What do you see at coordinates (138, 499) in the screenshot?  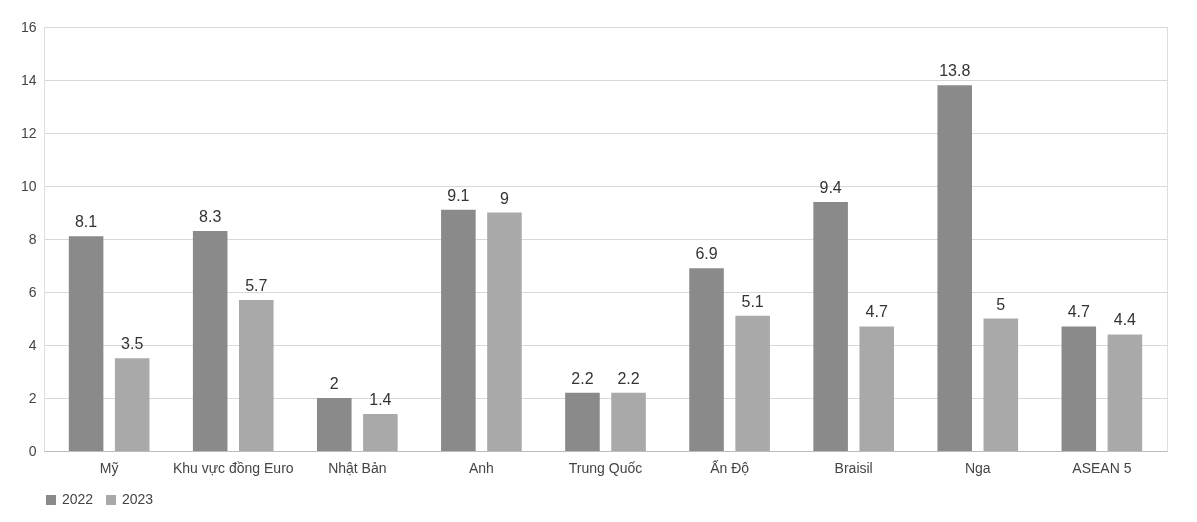 I see `legend-label: 2023` at bounding box center [138, 499].